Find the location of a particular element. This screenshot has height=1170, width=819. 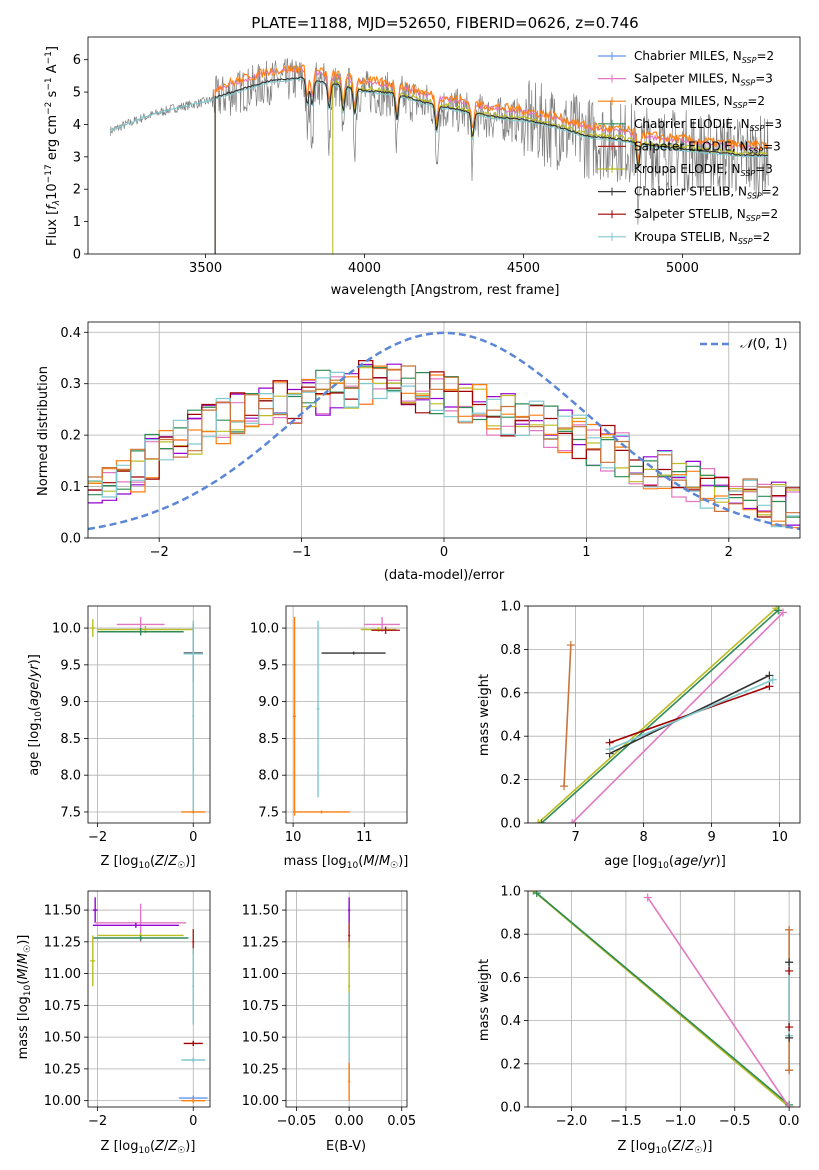

z-mass-panel: −2 0 10.00 10.25 10.50 10.75 11.00 11.25 11.50 is located at coordinates (127, 1009).